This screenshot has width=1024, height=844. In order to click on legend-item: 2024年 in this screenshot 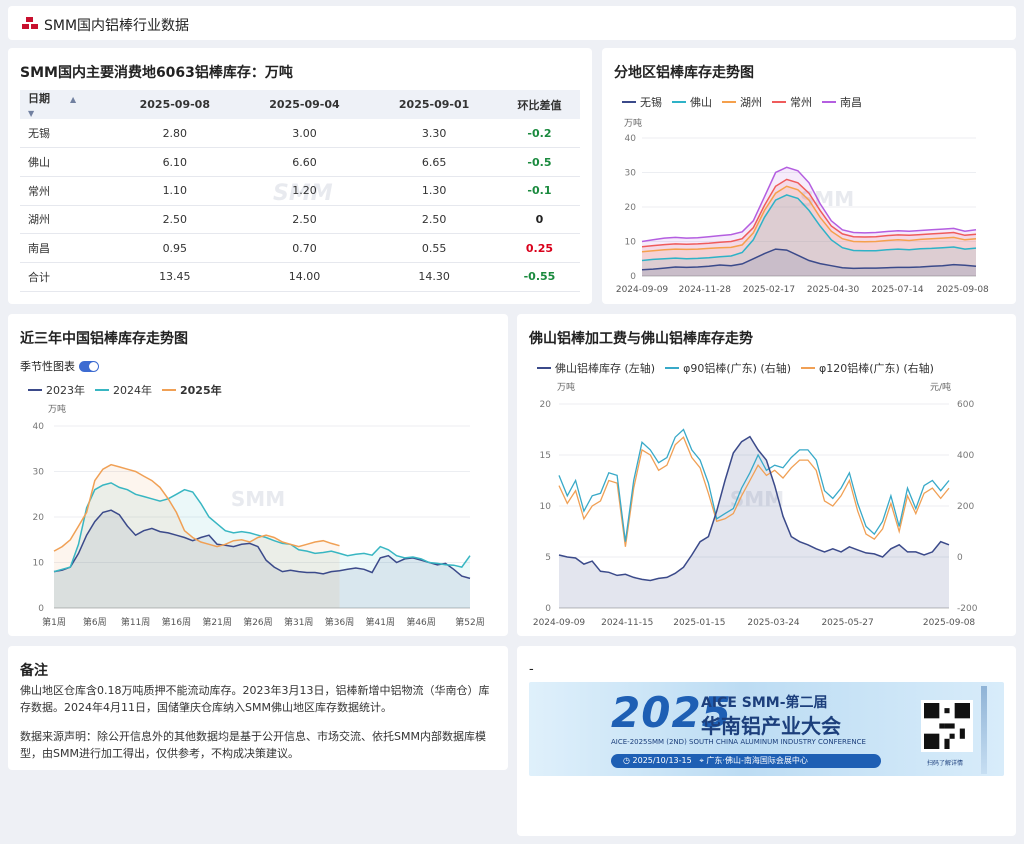, I will do `click(123, 390)`.